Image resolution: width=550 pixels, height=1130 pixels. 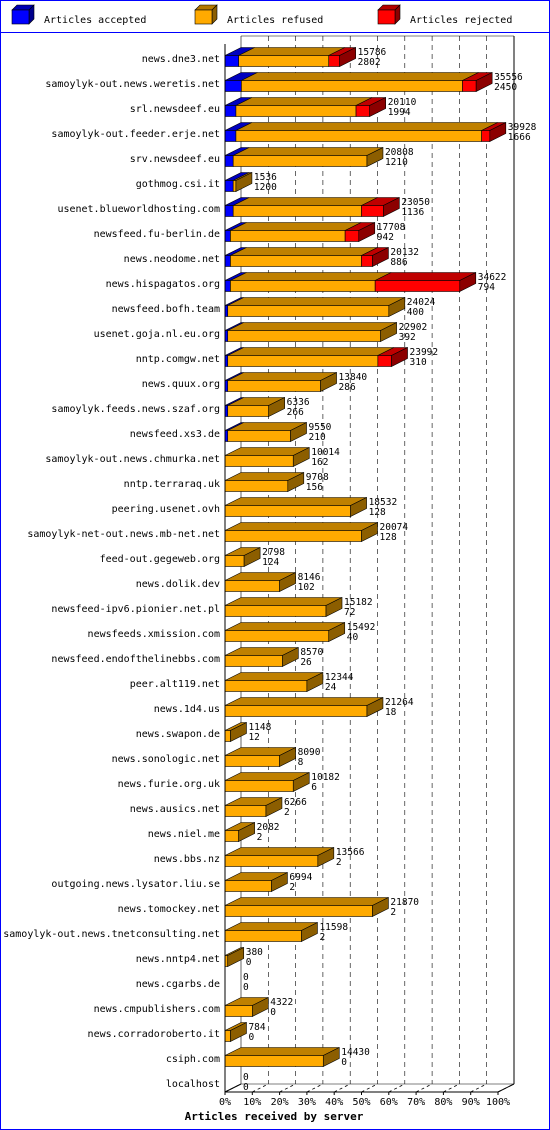 I want to click on server-label: news.cmpublishers.com, so click(x=157, y=1009).